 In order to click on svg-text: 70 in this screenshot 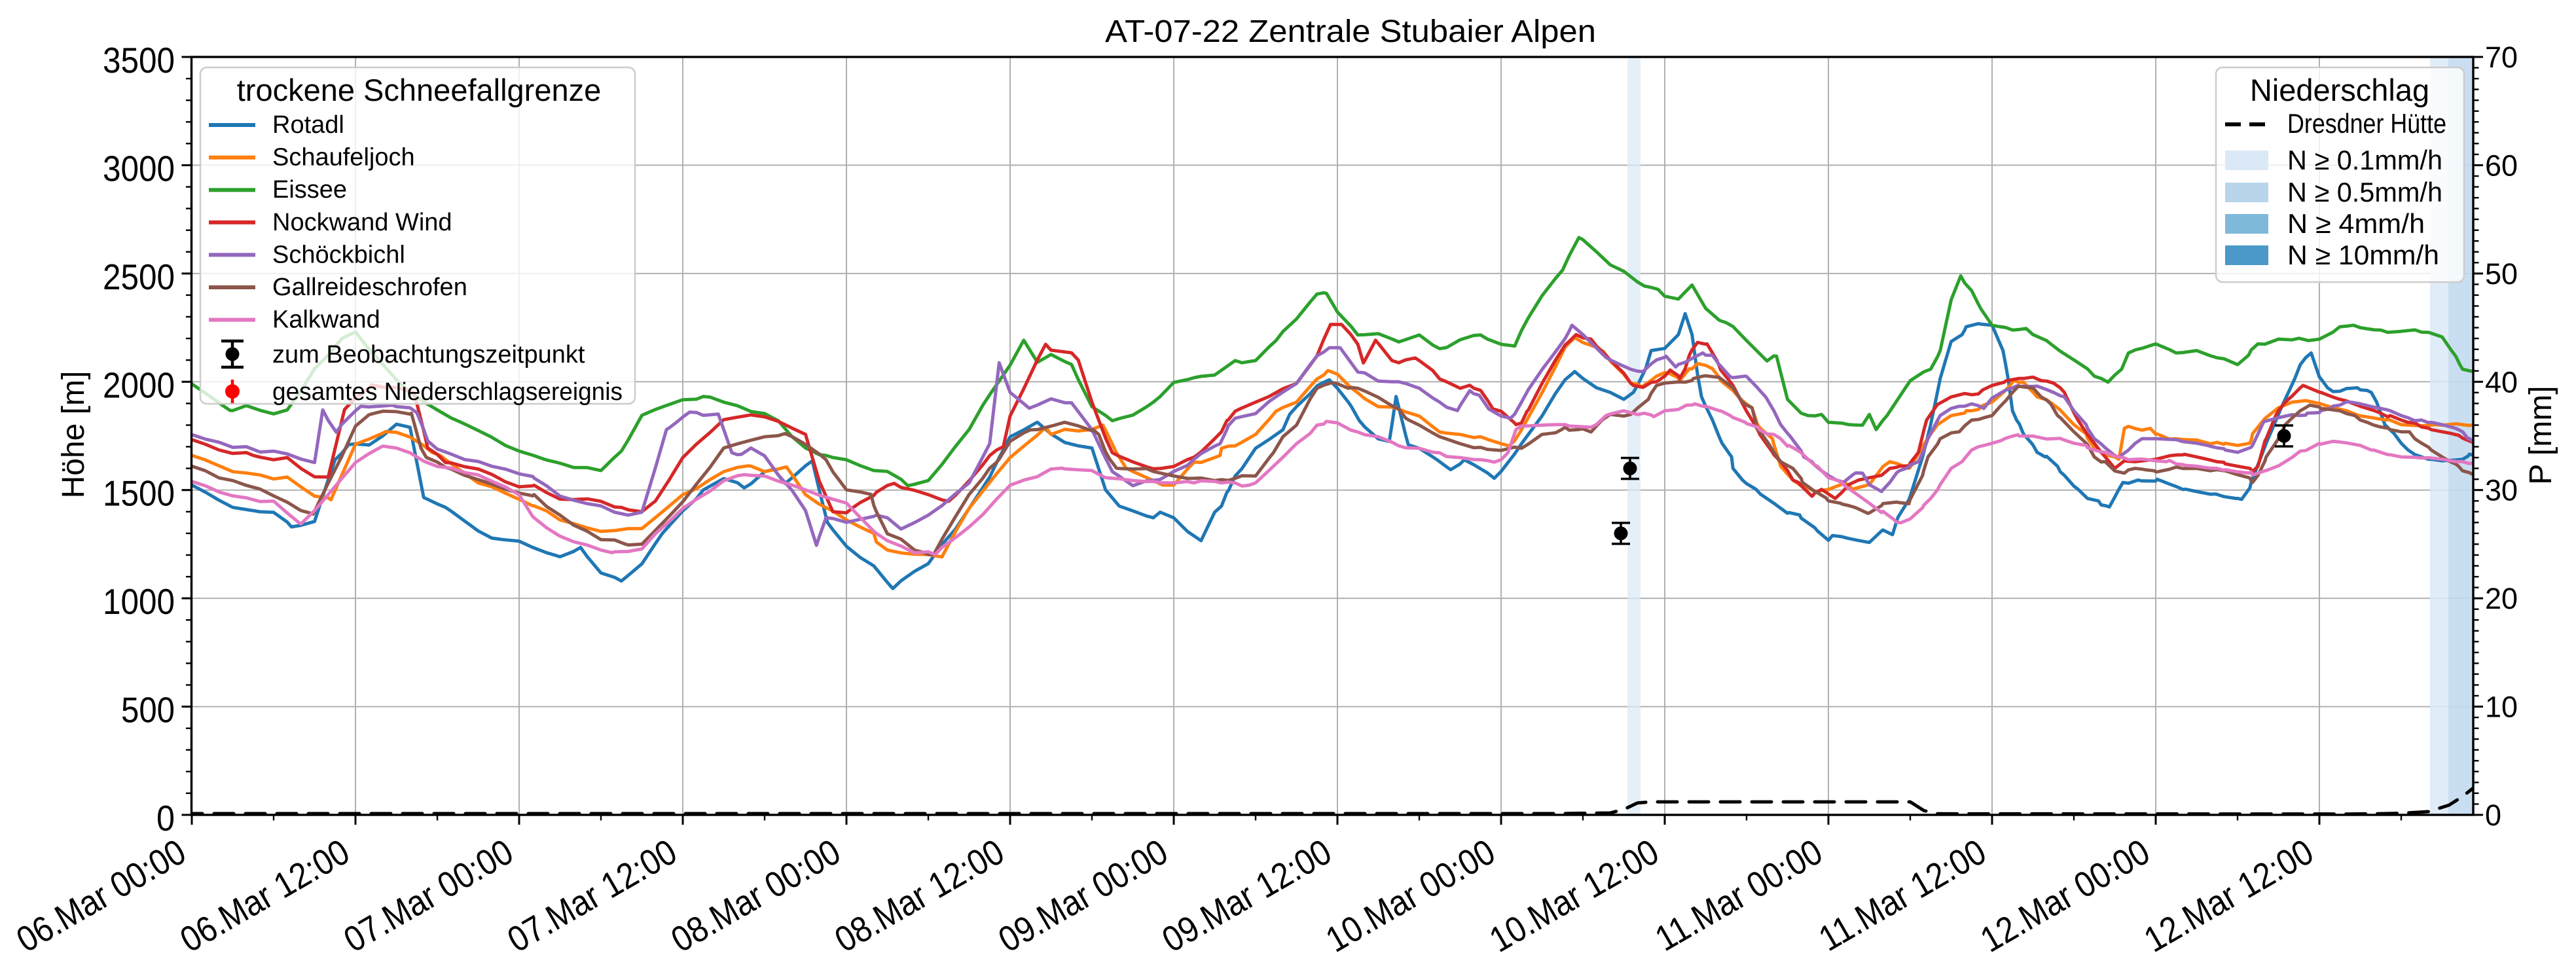, I will do `click(2501, 57)`.